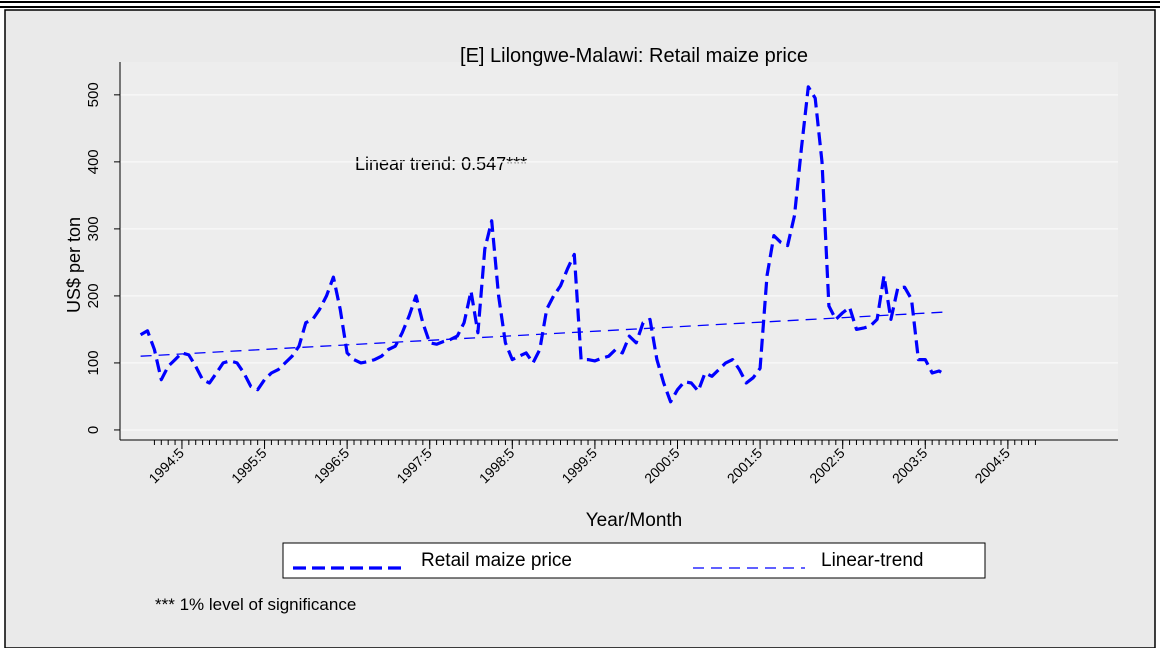 The height and width of the screenshot is (648, 1160). What do you see at coordinates (496, 560) in the screenshot?
I see `legend-label: Retail maize price` at bounding box center [496, 560].